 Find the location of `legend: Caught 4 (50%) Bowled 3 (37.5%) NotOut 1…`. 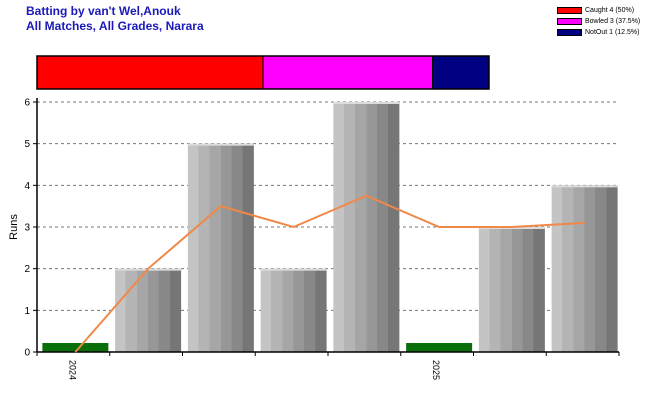

legend: Caught 4 (50%) Bowled 3 (37.5%) NotOut 1… is located at coordinates (598, 21).